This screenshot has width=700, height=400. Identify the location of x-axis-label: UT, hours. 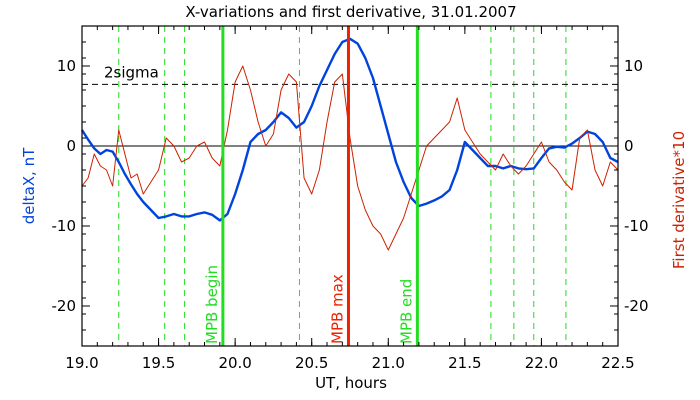
(351, 383).